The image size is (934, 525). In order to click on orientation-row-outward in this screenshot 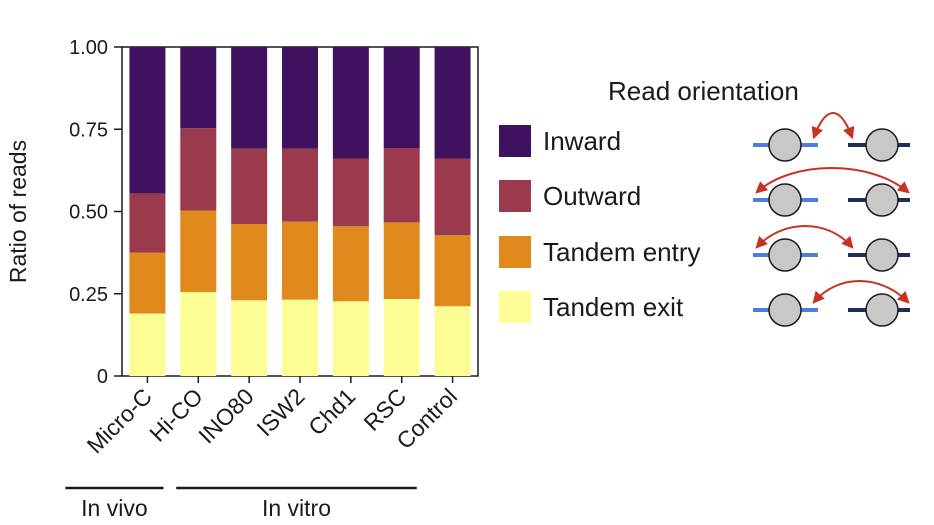, I will do `click(831, 192)`.